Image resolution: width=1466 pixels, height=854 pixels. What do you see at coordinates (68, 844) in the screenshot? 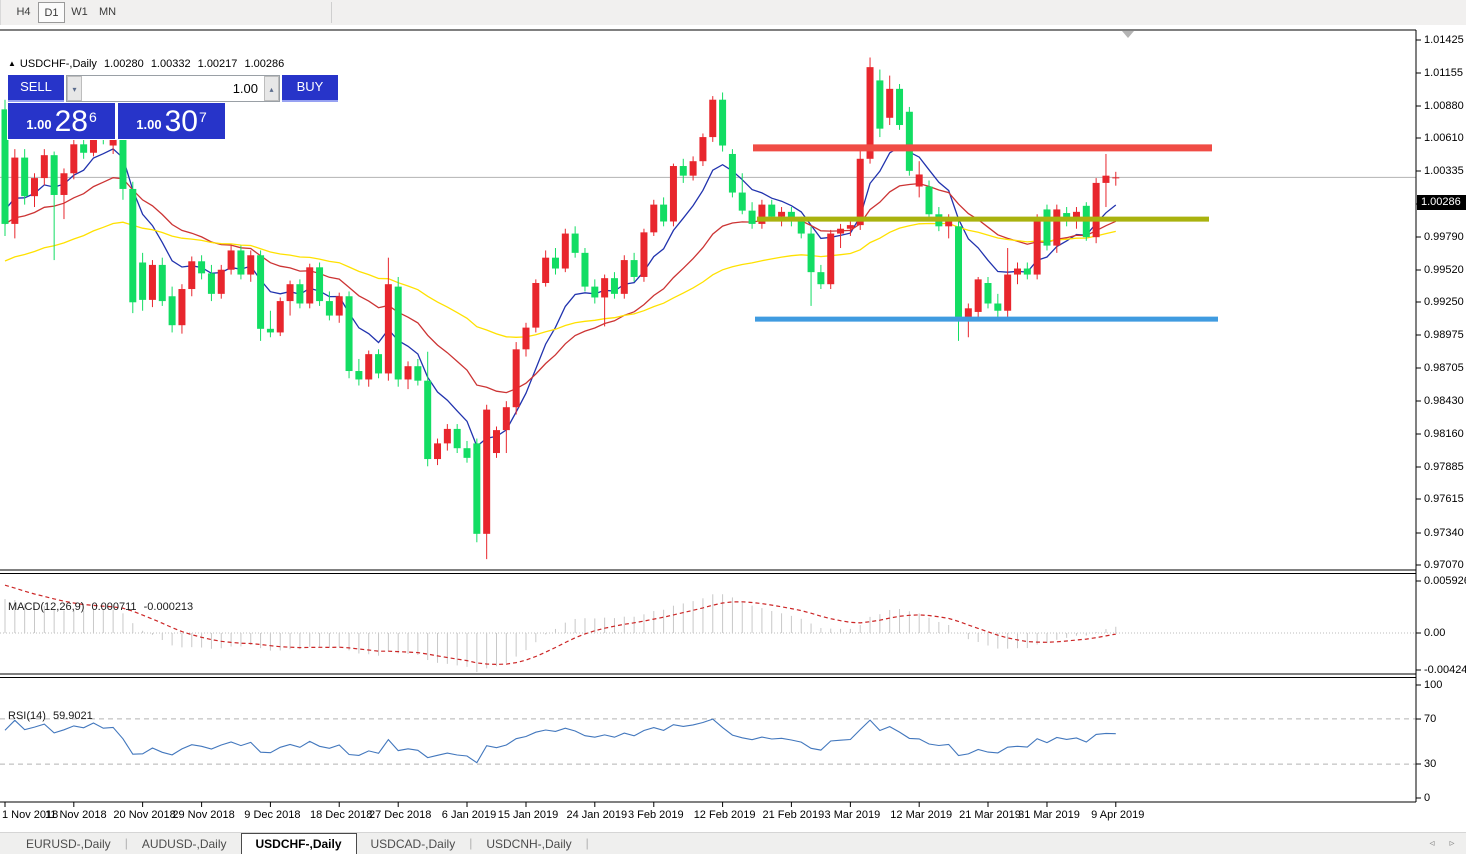
I see `chart-tab-eurusd: EURUSD-,Daily` at bounding box center [68, 844].